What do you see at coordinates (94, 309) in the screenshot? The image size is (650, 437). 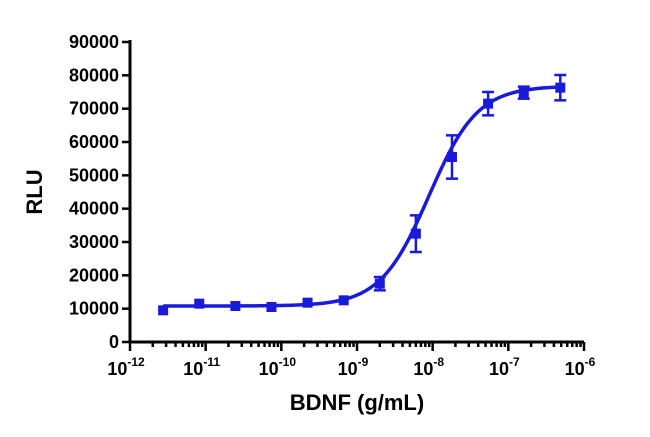 I see `y-tick-label: 10000` at bounding box center [94, 309].